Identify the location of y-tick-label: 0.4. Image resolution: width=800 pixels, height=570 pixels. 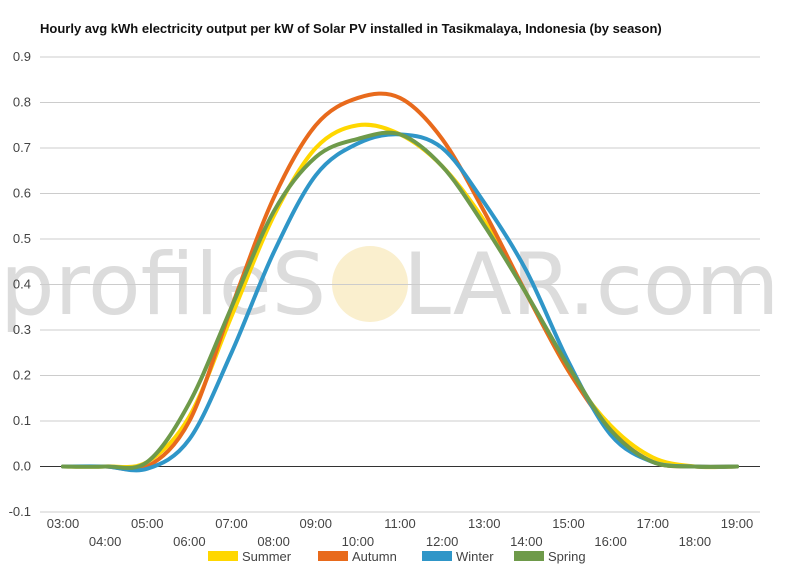
(22, 284).